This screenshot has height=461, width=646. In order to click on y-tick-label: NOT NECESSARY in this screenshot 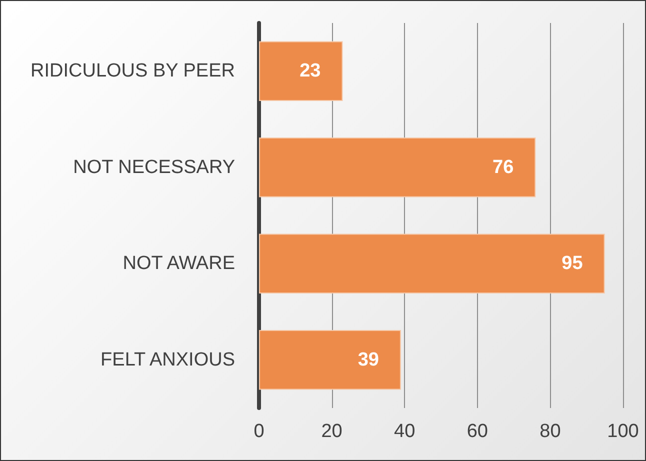, I will do `click(154, 167)`.